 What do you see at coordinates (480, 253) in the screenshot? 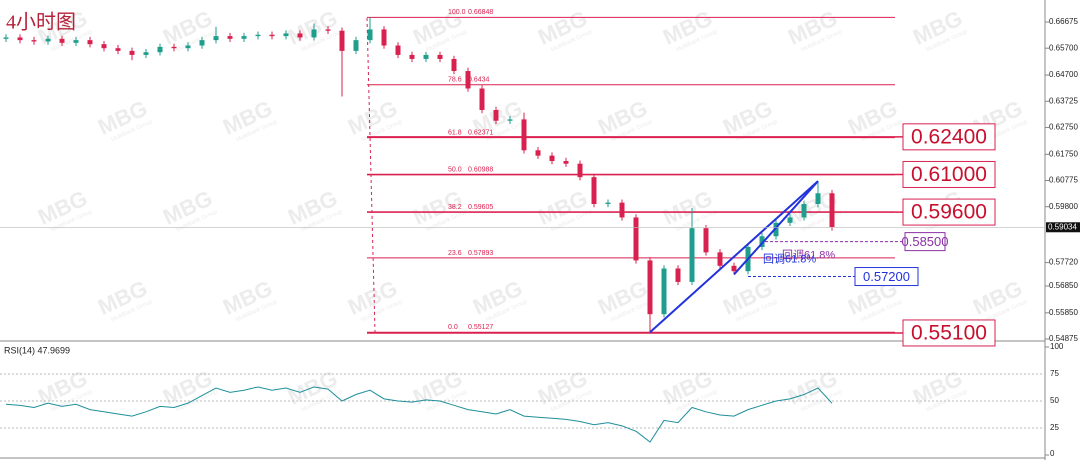
I see `fib-price: 0.57893` at bounding box center [480, 253].